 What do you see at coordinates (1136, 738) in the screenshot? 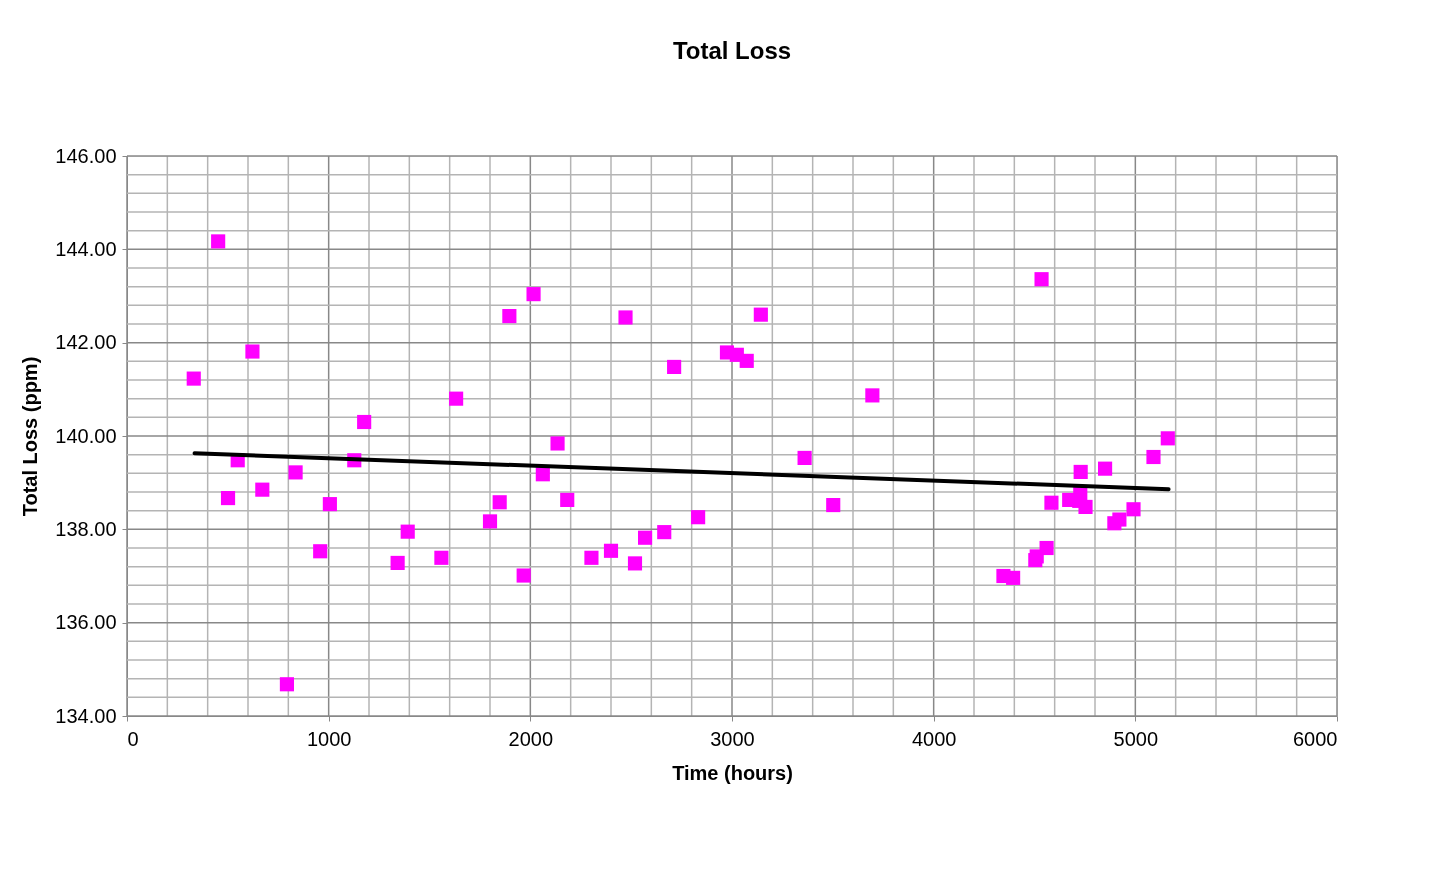
I see `x-tick-label: 5000` at bounding box center [1136, 738].